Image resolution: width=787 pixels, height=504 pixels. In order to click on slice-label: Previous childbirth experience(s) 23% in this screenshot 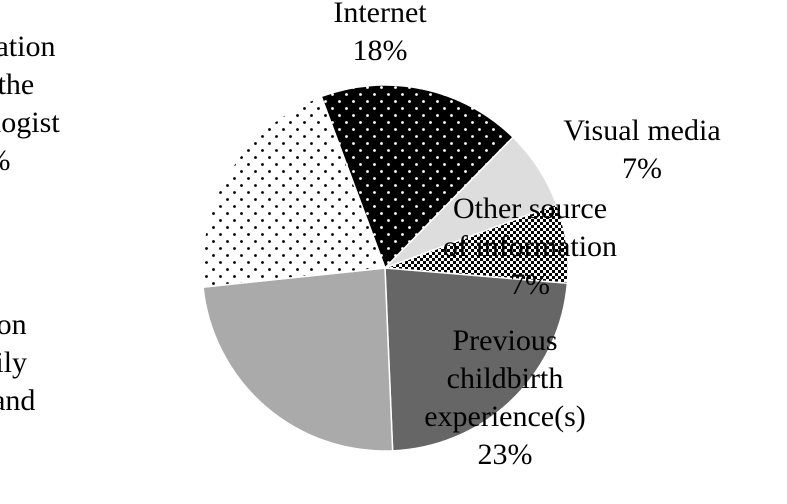, I will do `click(505, 398)`.